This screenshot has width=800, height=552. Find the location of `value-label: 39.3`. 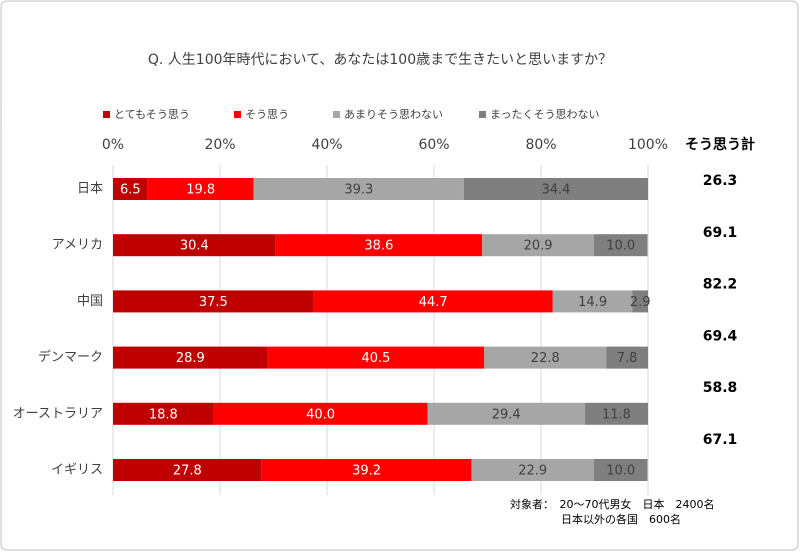

value-label: 39.3 is located at coordinates (358, 190).